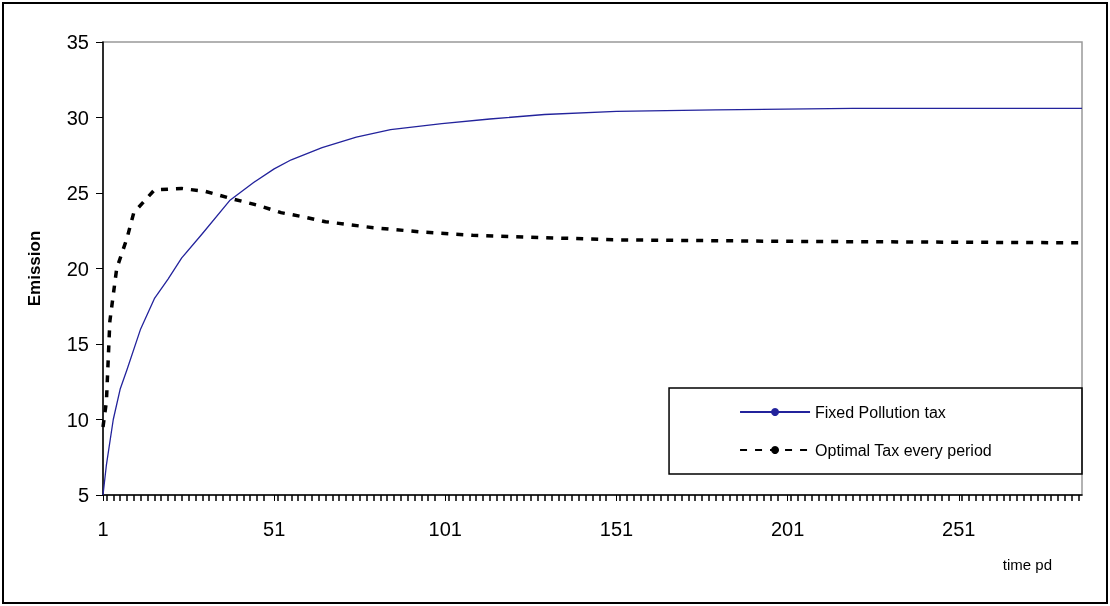 The width and height of the screenshot is (1110, 606). Describe the element at coordinates (445, 529) in the screenshot. I see `x-tick-label: 101` at that location.